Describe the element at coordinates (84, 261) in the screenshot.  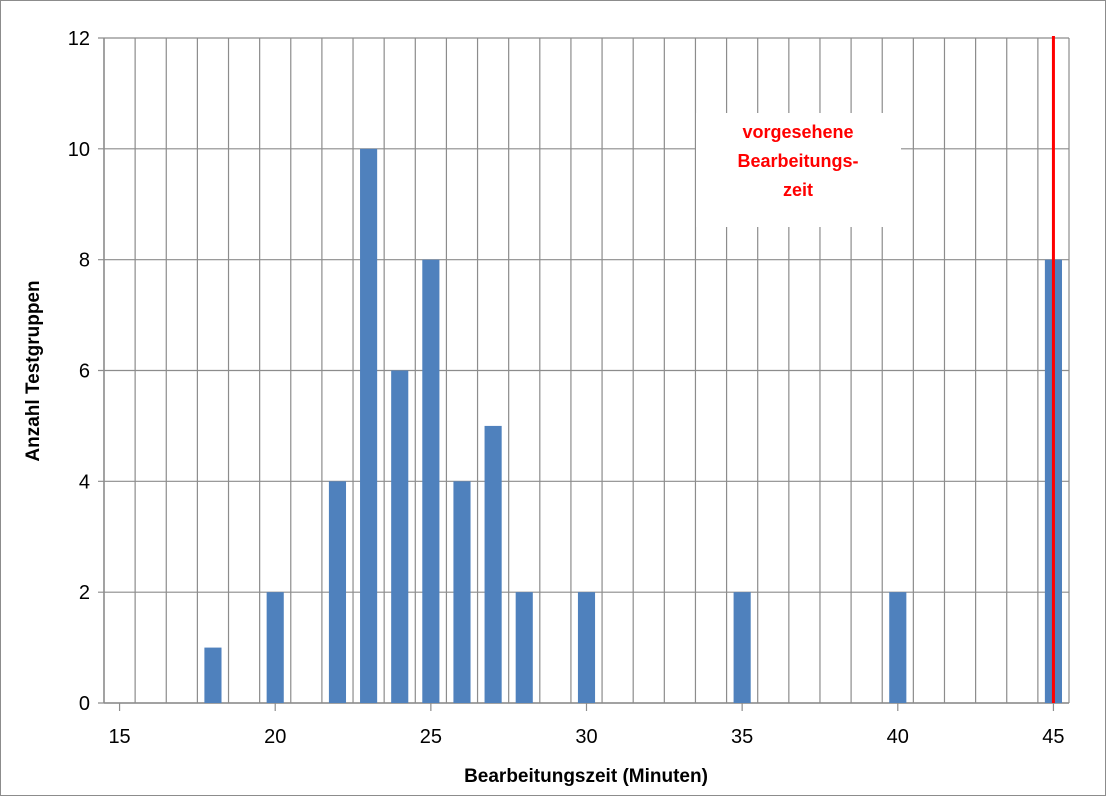
I see `y-tick-label: 8` at that location.